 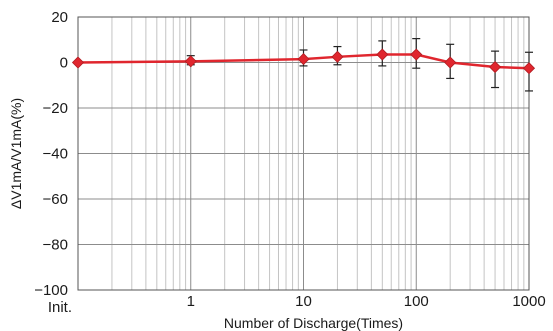 What do you see at coordinates (59, 17) in the screenshot?
I see `y-tick-label: 20` at bounding box center [59, 17].